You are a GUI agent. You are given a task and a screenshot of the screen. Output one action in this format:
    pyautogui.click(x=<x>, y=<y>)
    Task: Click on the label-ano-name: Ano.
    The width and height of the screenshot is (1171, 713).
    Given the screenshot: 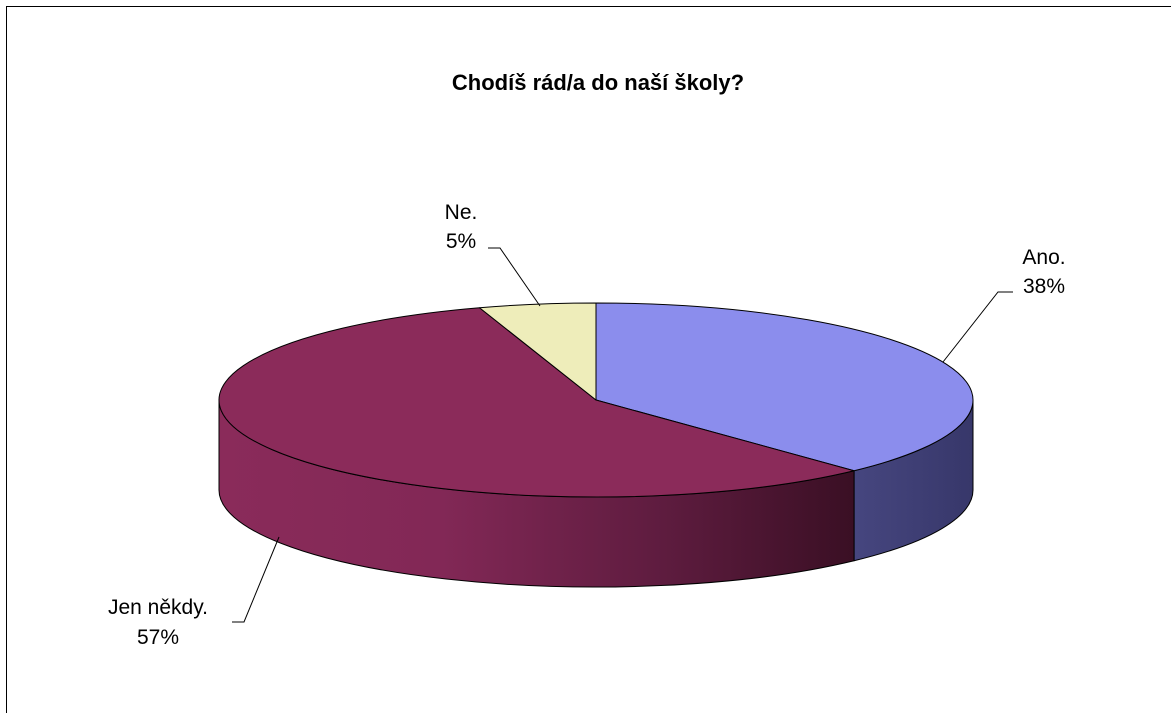 What is the action you would take?
    pyautogui.click(x=1043, y=257)
    